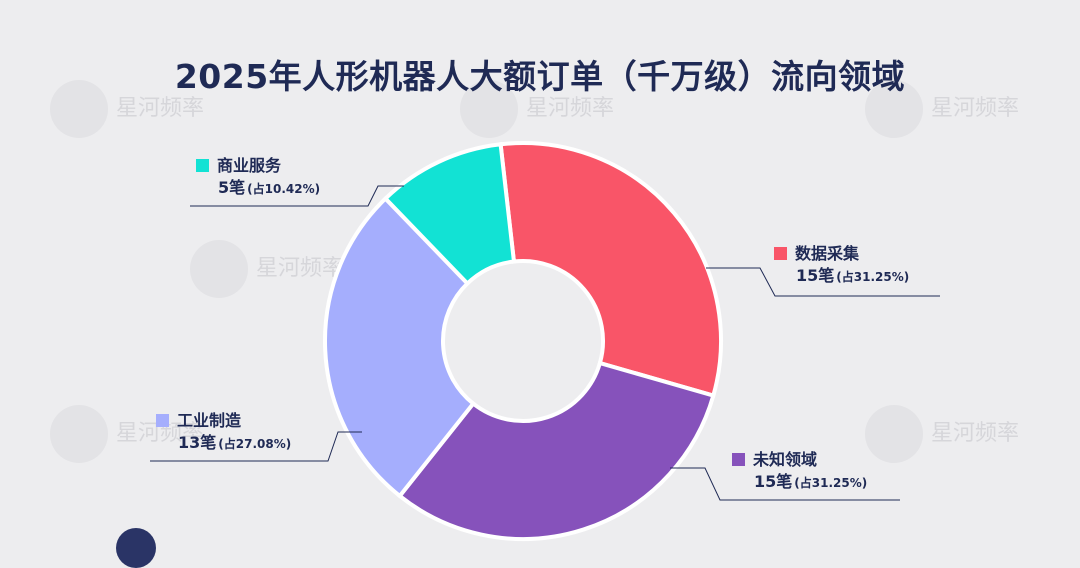  I want to click on slice-commercial-service, so click(449, 214).